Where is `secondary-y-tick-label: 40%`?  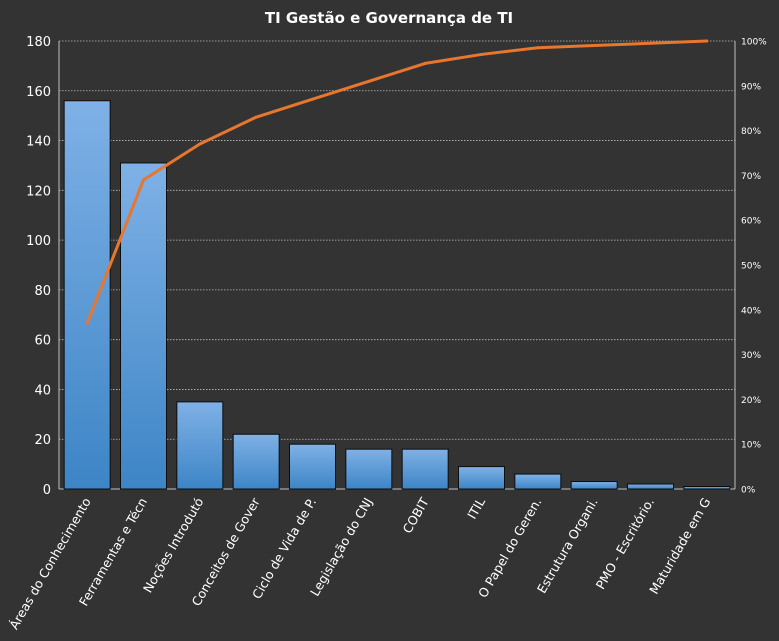 secondary-y-tick-label: 40% is located at coordinates (751, 311).